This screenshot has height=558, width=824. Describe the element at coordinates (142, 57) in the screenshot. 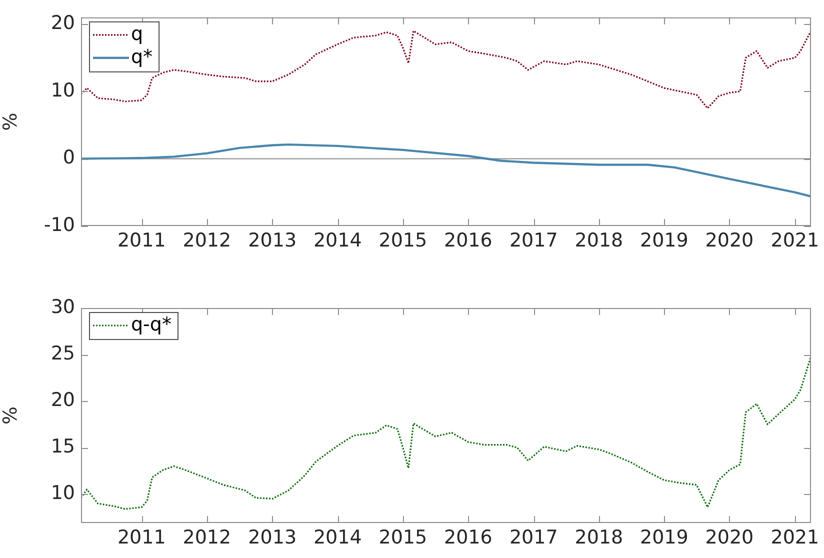

I see `legend-label: q*` at that location.